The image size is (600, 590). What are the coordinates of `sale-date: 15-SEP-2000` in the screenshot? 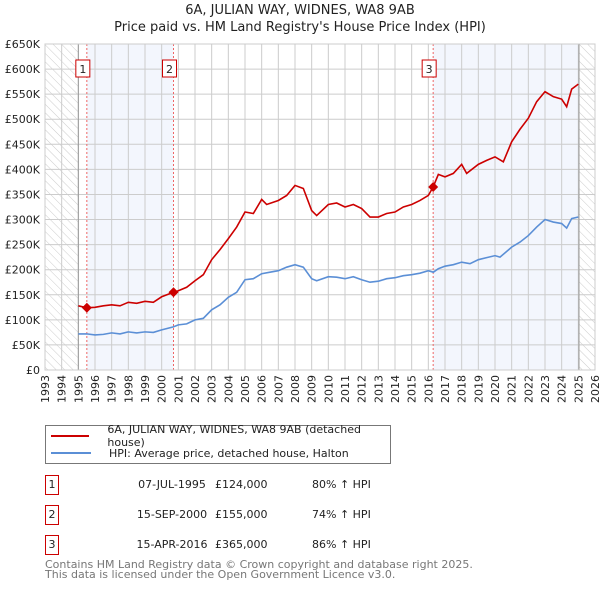 It's located at (172, 514).